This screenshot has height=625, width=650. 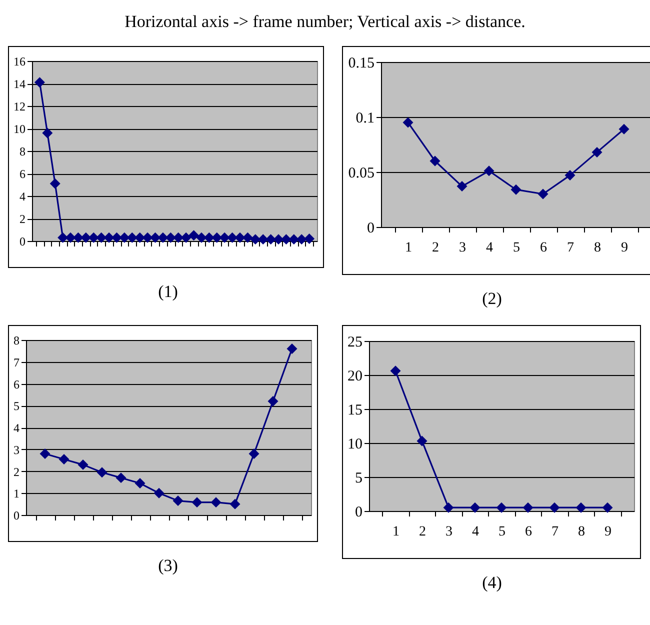 What do you see at coordinates (168, 292) in the screenshot?
I see `text: (1)` at bounding box center [168, 292].